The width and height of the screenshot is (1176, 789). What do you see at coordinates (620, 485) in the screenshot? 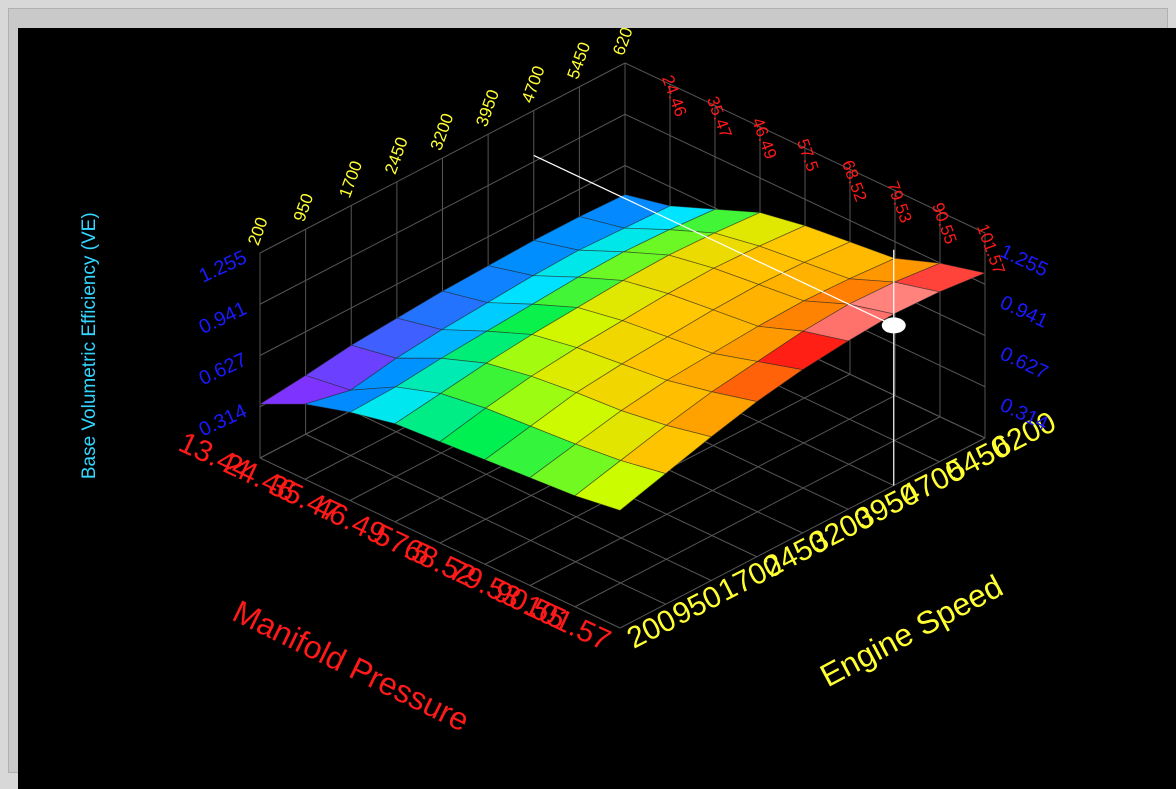
I see `surface-cell` at bounding box center [620, 485].